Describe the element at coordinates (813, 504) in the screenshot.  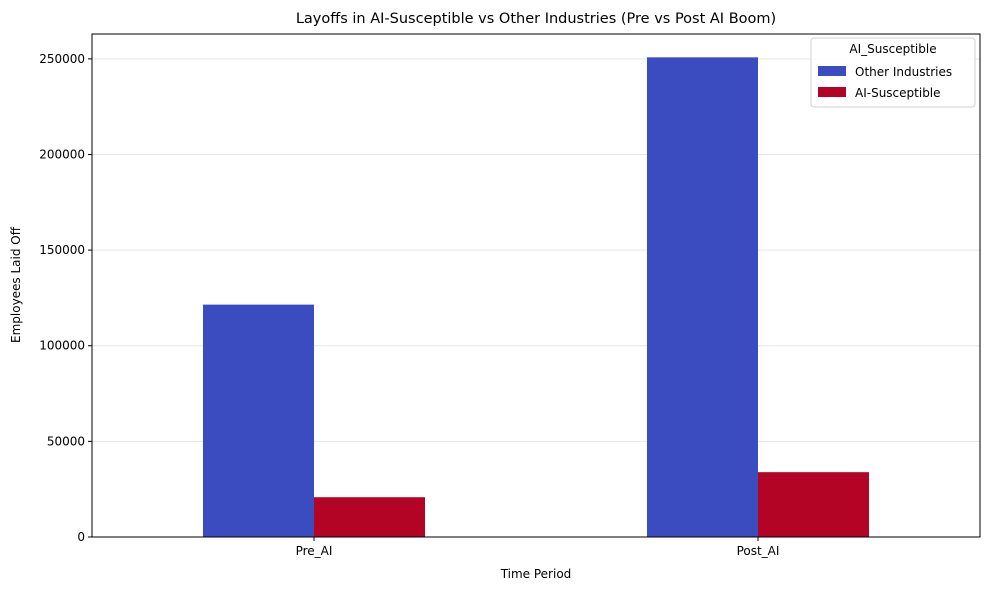
I see `bar-ai-susceptible-post-ai` at that location.